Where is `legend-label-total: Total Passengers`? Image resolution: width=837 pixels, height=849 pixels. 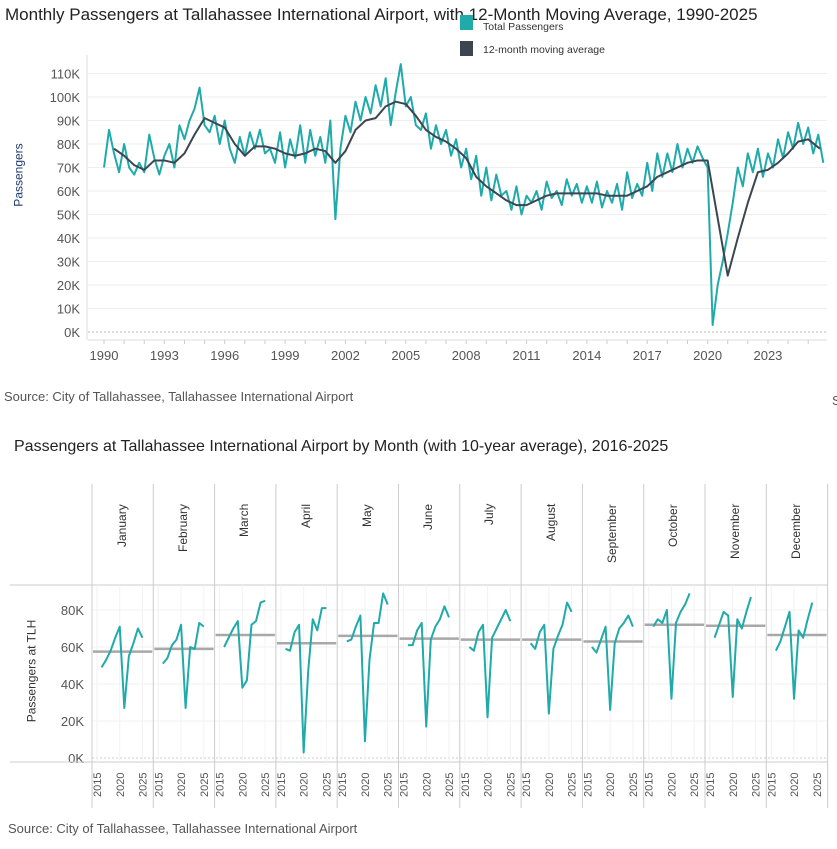
legend-label-total: Total Passengers is located at coordinates (523, 27).